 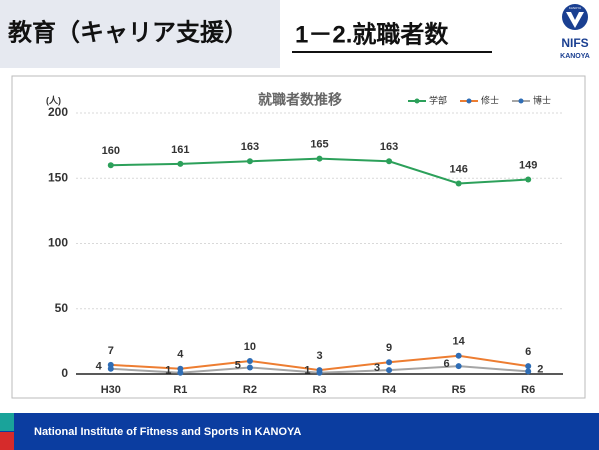 I want to click on y-tick-label: 0, so click(x=64, y=373).